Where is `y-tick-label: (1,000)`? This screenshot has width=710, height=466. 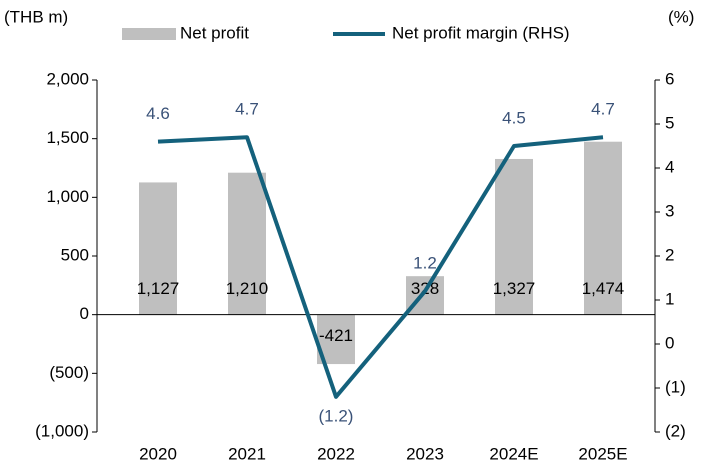
y-tick-label: (1,000) is located at coordinates (62, 430).